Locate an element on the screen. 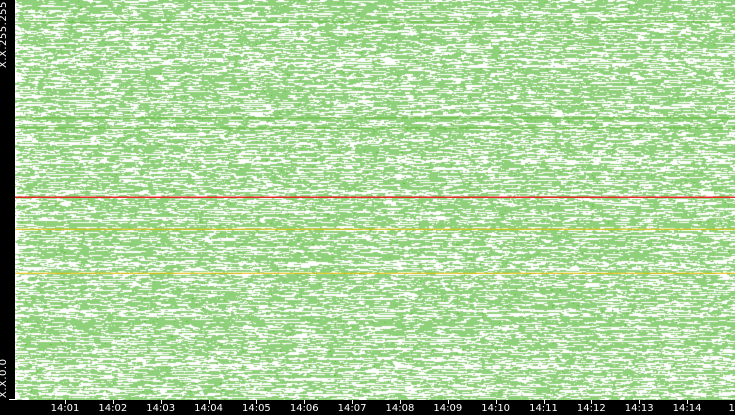  x-tick-label: 14:08 is located at coordinates (400, 408).